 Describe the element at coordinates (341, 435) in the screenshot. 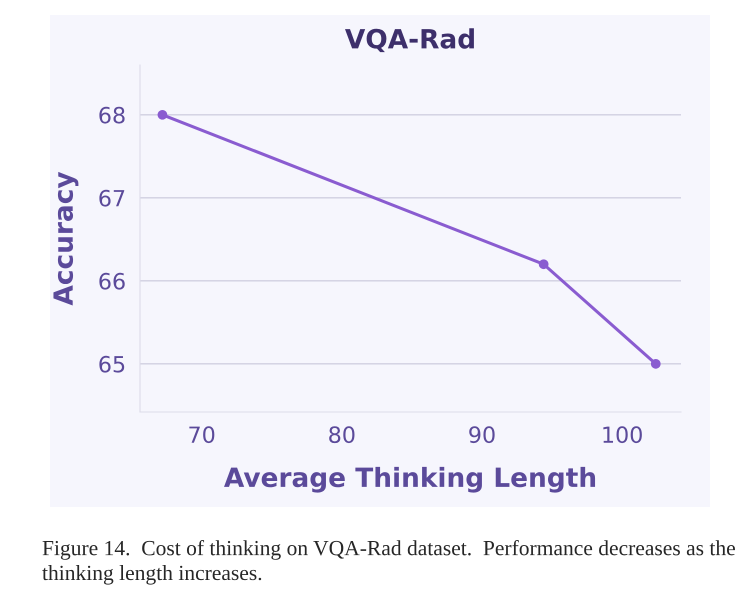

I see `x-tick-label: 80` at that location.